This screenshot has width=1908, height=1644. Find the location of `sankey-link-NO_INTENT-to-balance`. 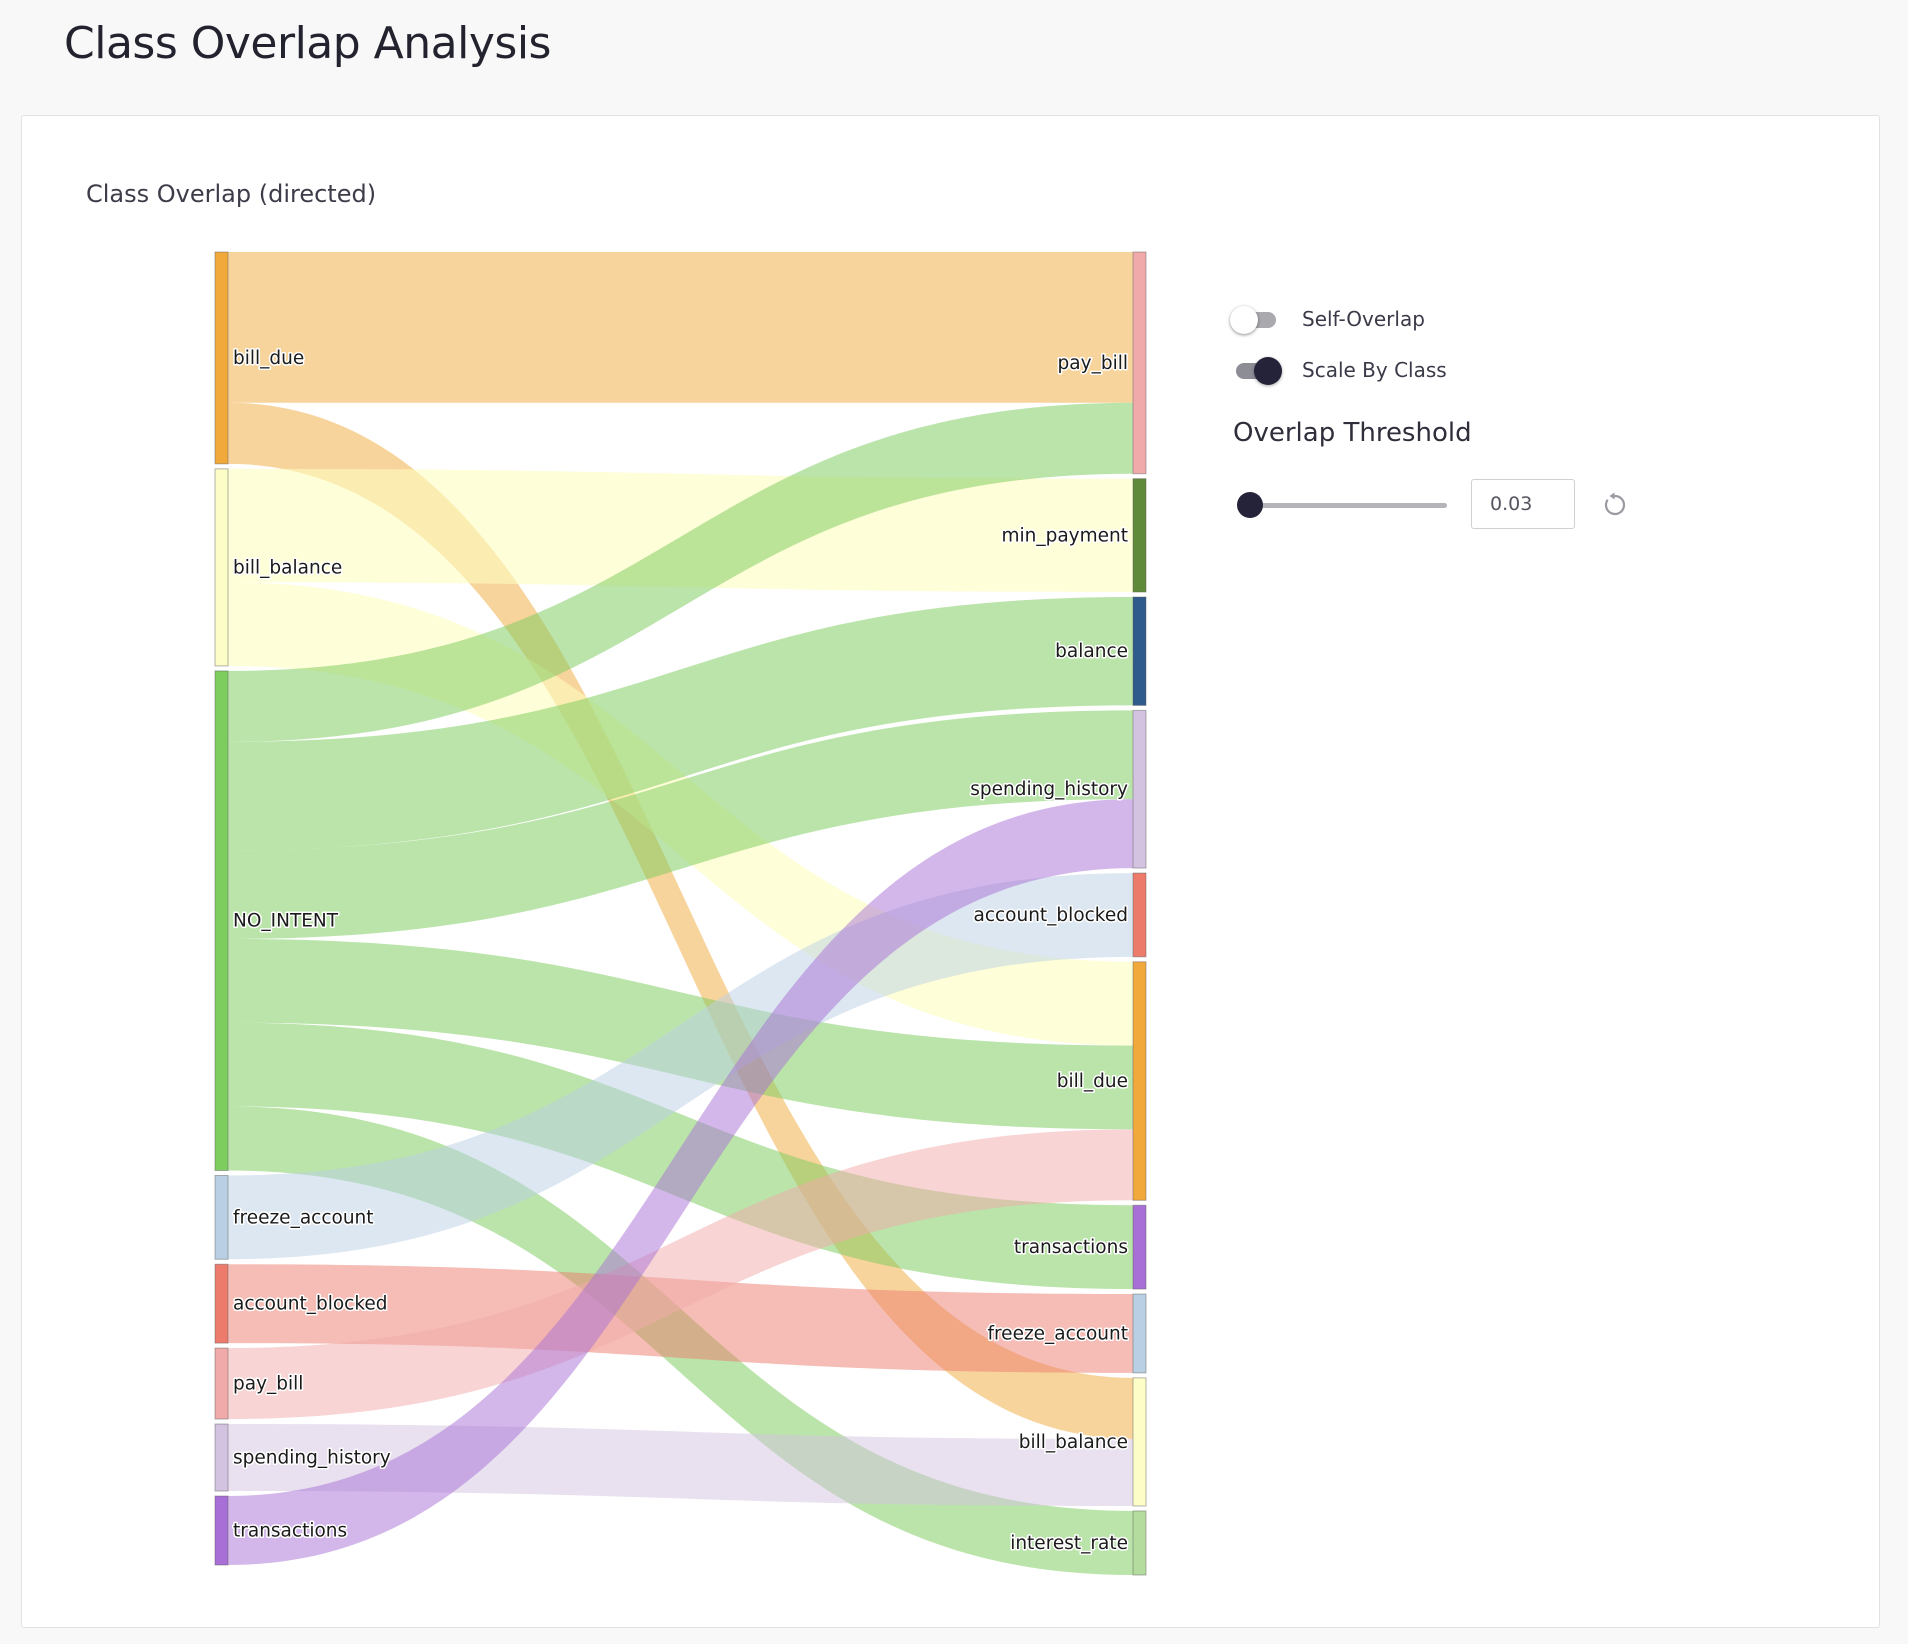

sankey-link-NO_INTENT-to-balance is located at coordinates (680, 724).